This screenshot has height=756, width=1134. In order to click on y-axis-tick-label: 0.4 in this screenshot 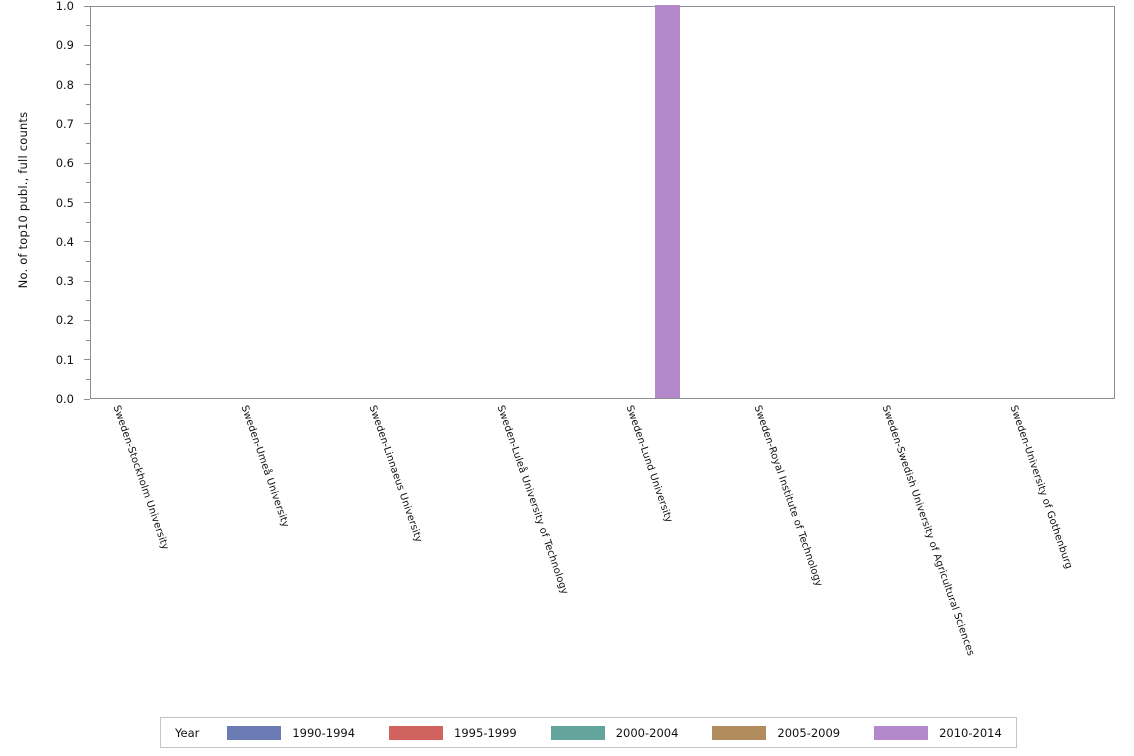, I will do `click(64, 241)`.